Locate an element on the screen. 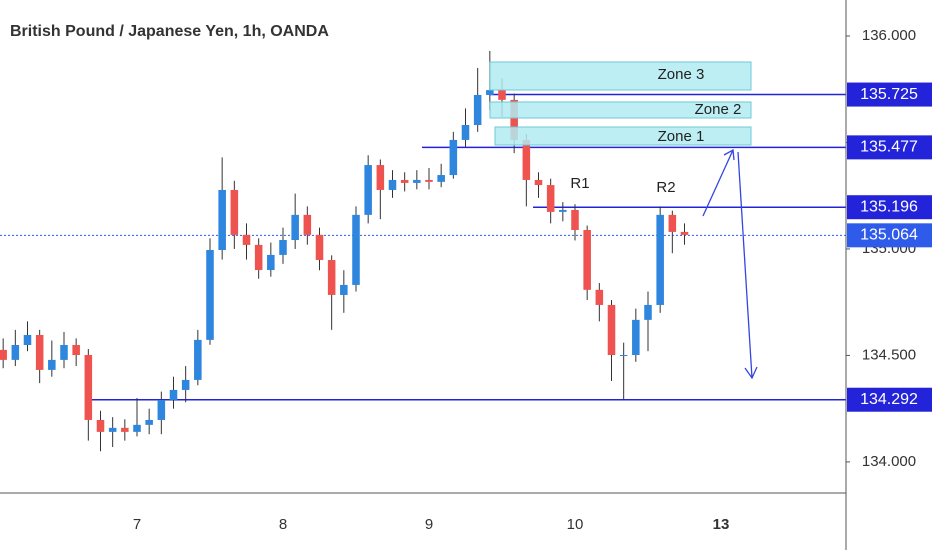 Image resolution: width=932 pixels, height=550 pixels. zone-label: Zone 3 is located at coordinates (681, 74).